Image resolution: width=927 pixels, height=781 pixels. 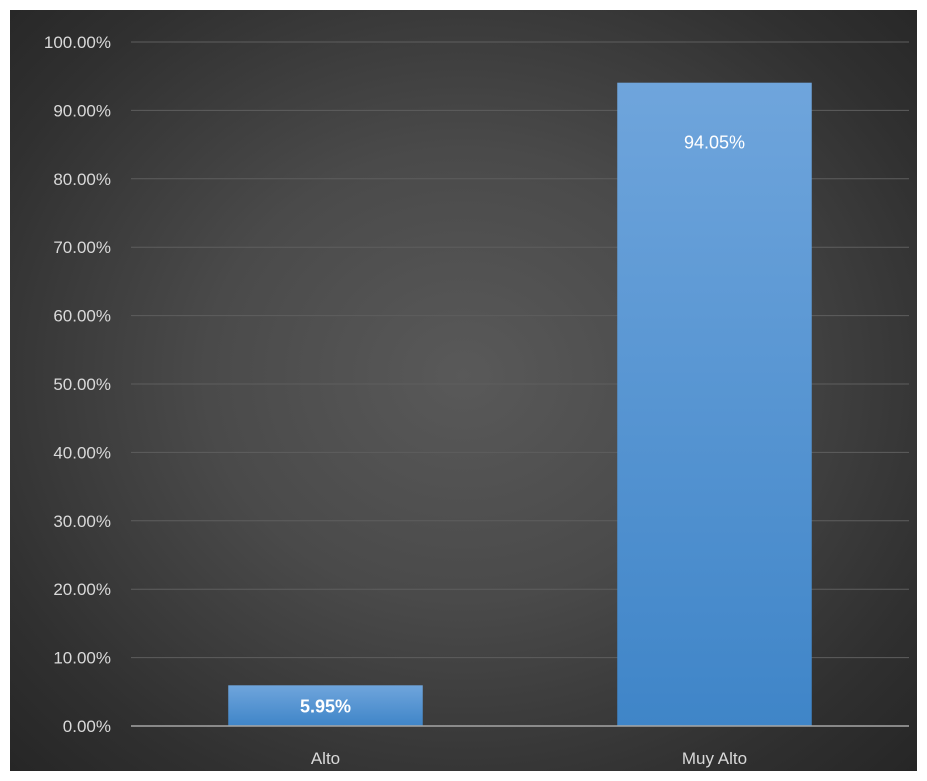 I want to click on y-tick-label: 60.00%, so click(x=82, y=316).